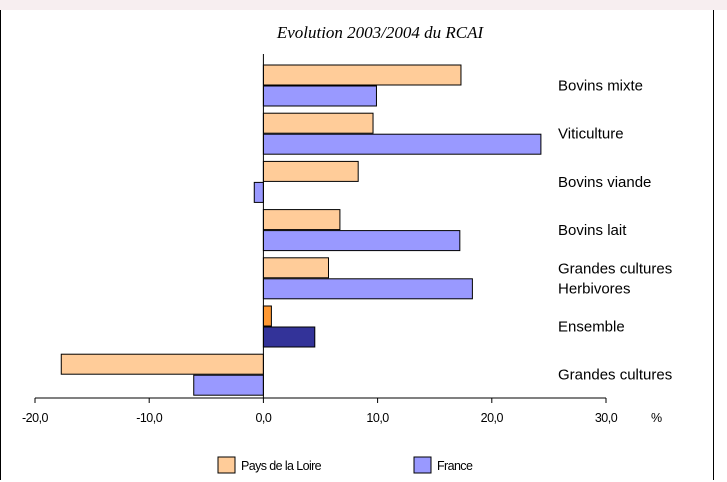 The height and width of the screenshot is (482, 727). Describe the element at coordinates (606, 418) in the screenshot. I see `x-tick-label: 30,0` at that location.